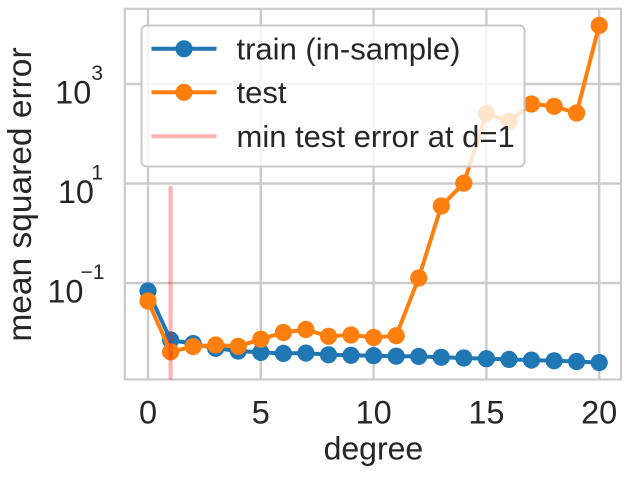 This screenshot has width=631, height=481. I want to click on svg-text: −1, so click(93, 272).